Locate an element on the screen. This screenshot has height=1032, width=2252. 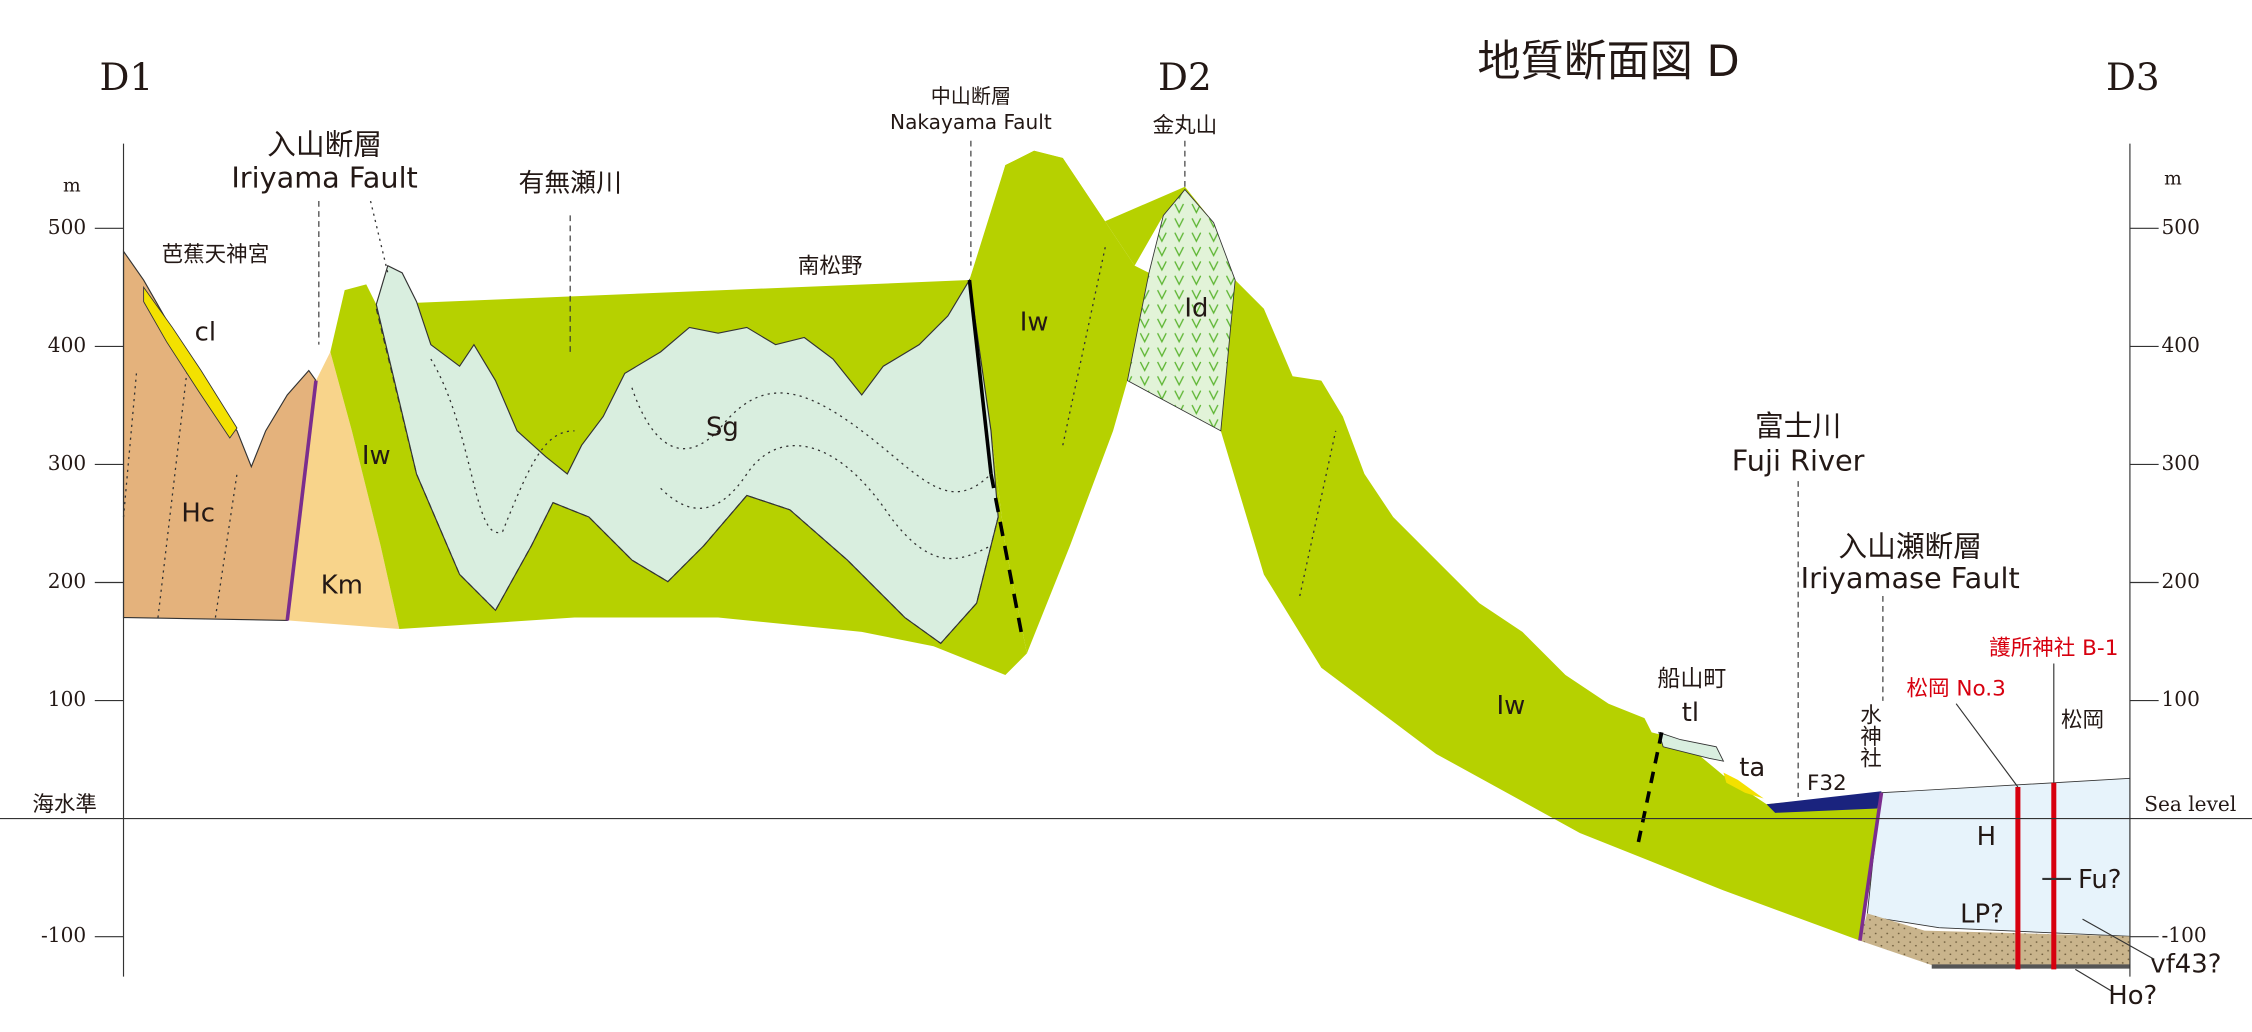
place-label: 船山町 is located at coordinates (1691, 679).